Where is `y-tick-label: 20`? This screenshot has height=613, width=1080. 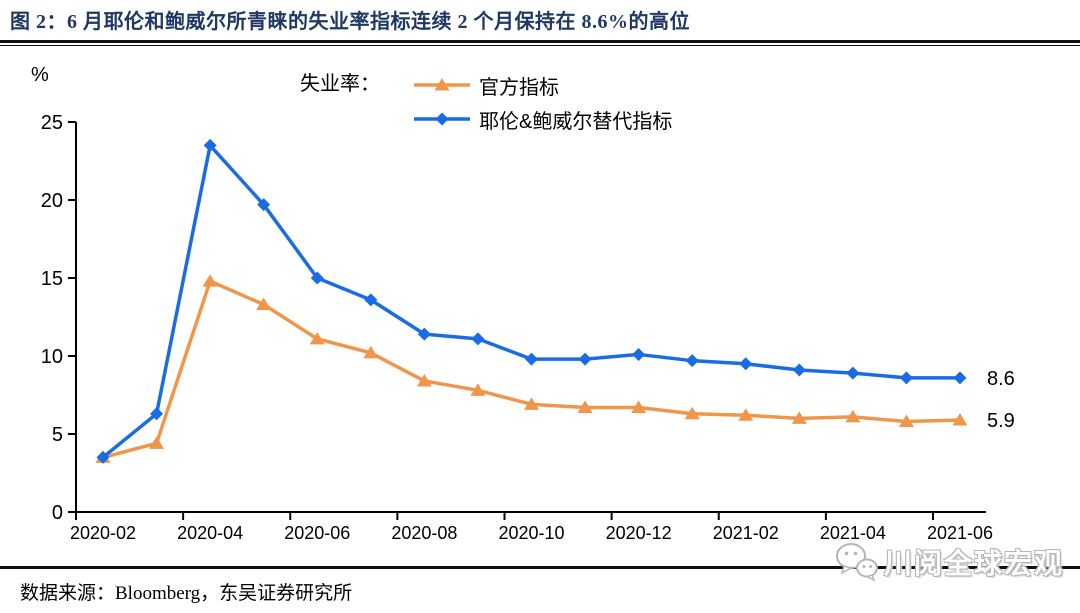 y-tick-label: 20 is located at coordinates (52, 201).